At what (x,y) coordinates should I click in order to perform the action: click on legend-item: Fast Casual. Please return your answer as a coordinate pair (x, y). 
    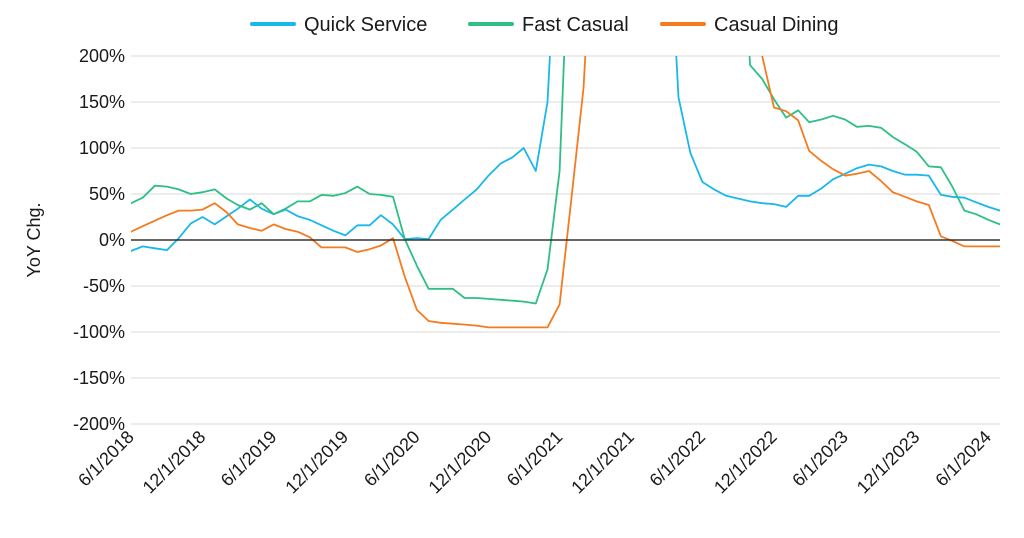
    Looking at the image, I should click on (548, 25).